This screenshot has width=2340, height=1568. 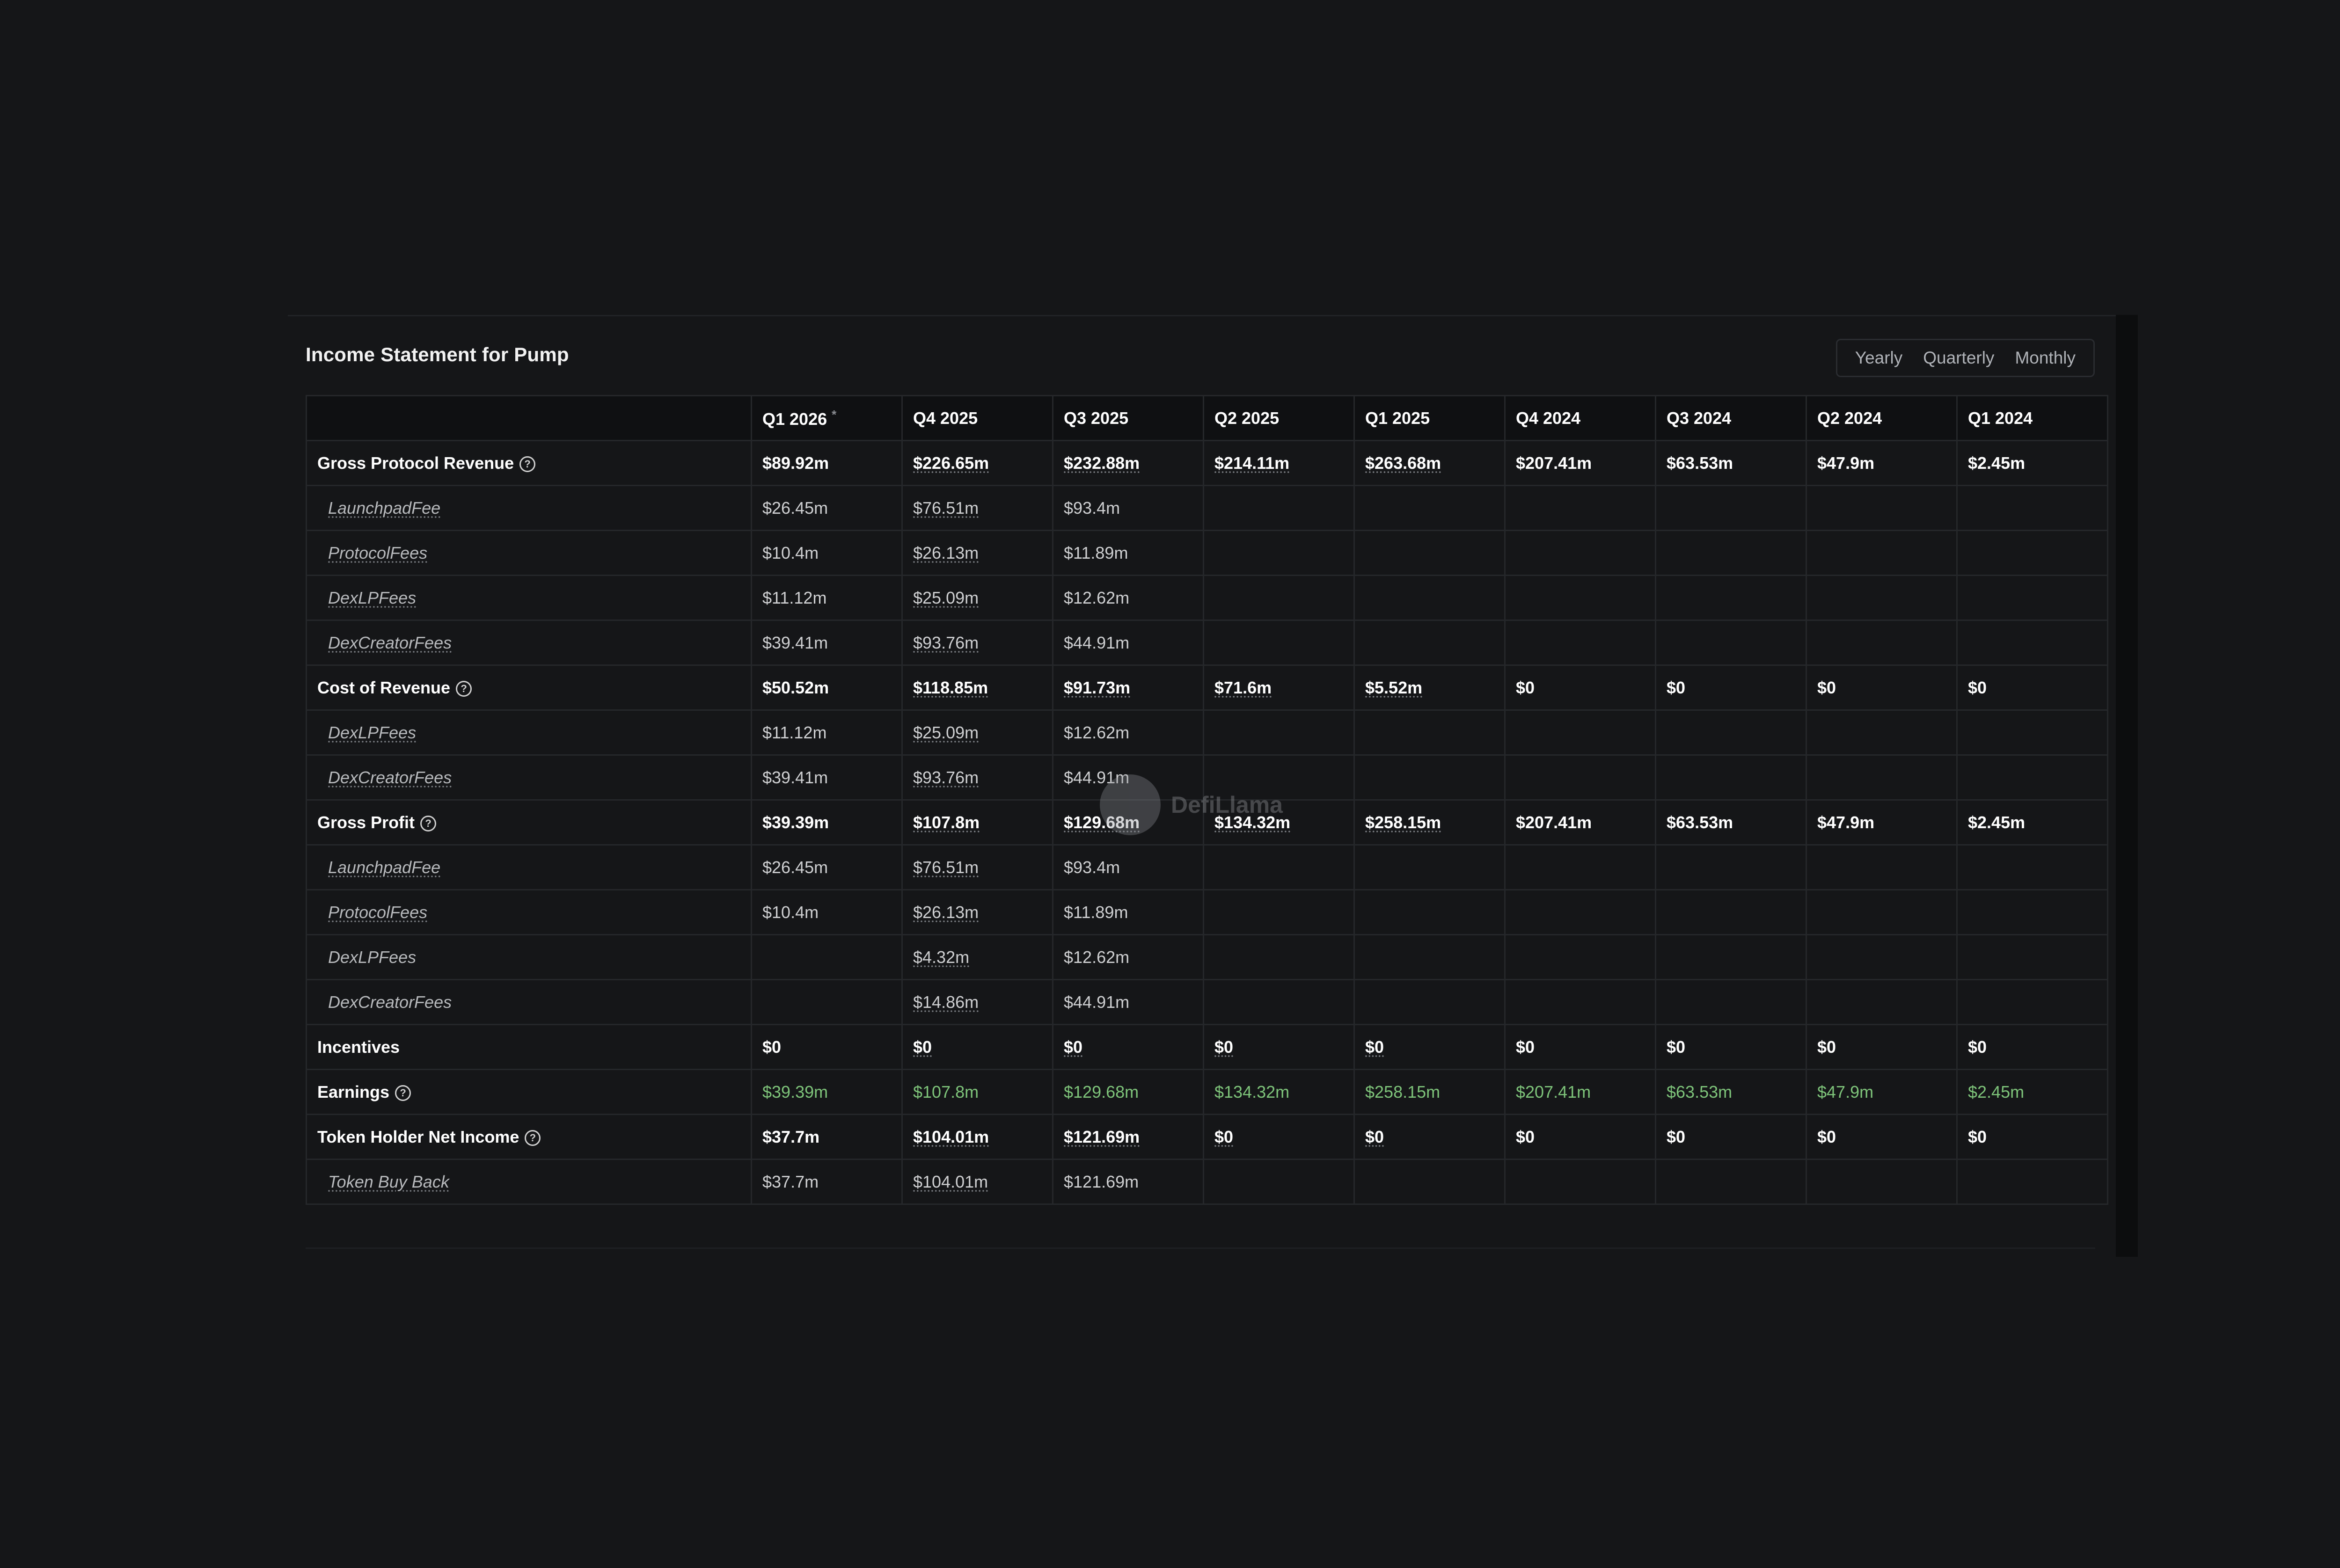 I want to click on table-cell: $226.65m, so click(x=977, y=463).